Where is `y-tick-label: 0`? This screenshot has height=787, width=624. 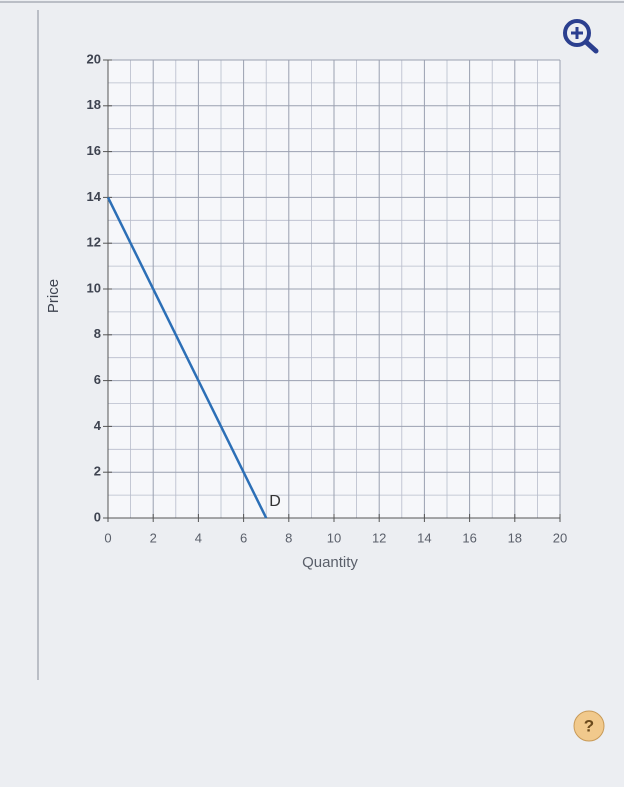 y-tick-label: 0 is located at coordinates (97, 516).